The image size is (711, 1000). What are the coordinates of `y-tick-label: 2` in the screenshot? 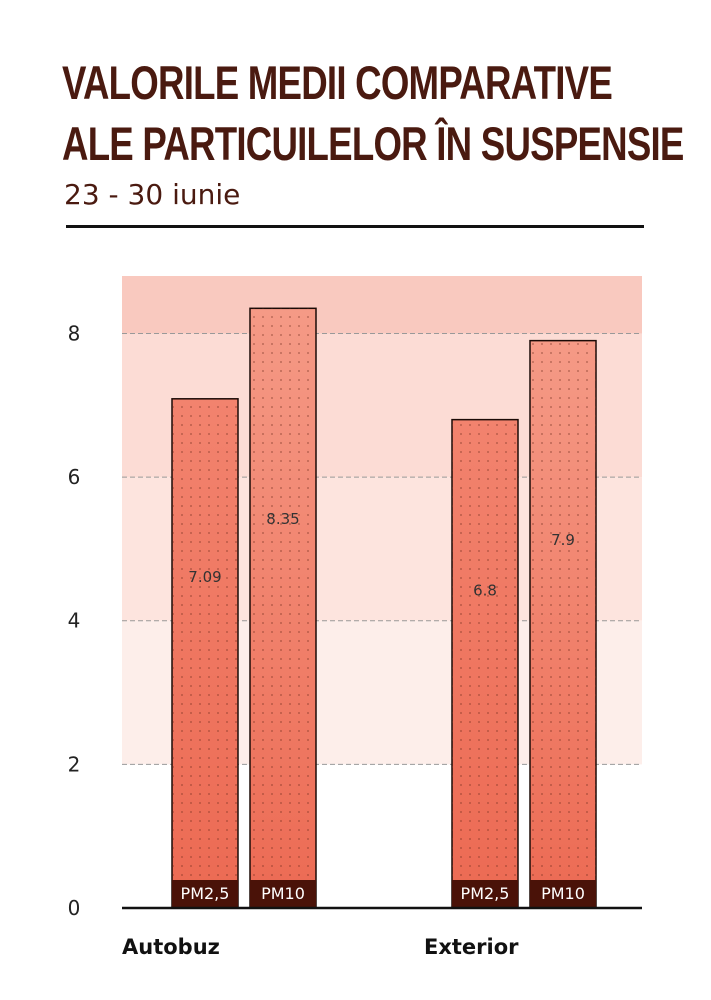 It's located at (74, 764).